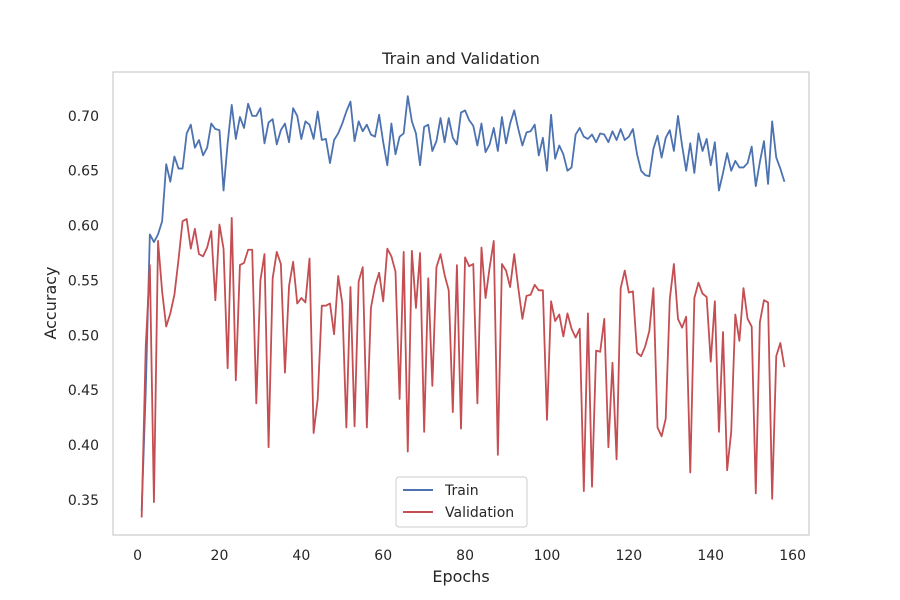 The height and width of the screenshot is (600, 900). I want to click on y-tick-label: 0.50, so click(83, 336).